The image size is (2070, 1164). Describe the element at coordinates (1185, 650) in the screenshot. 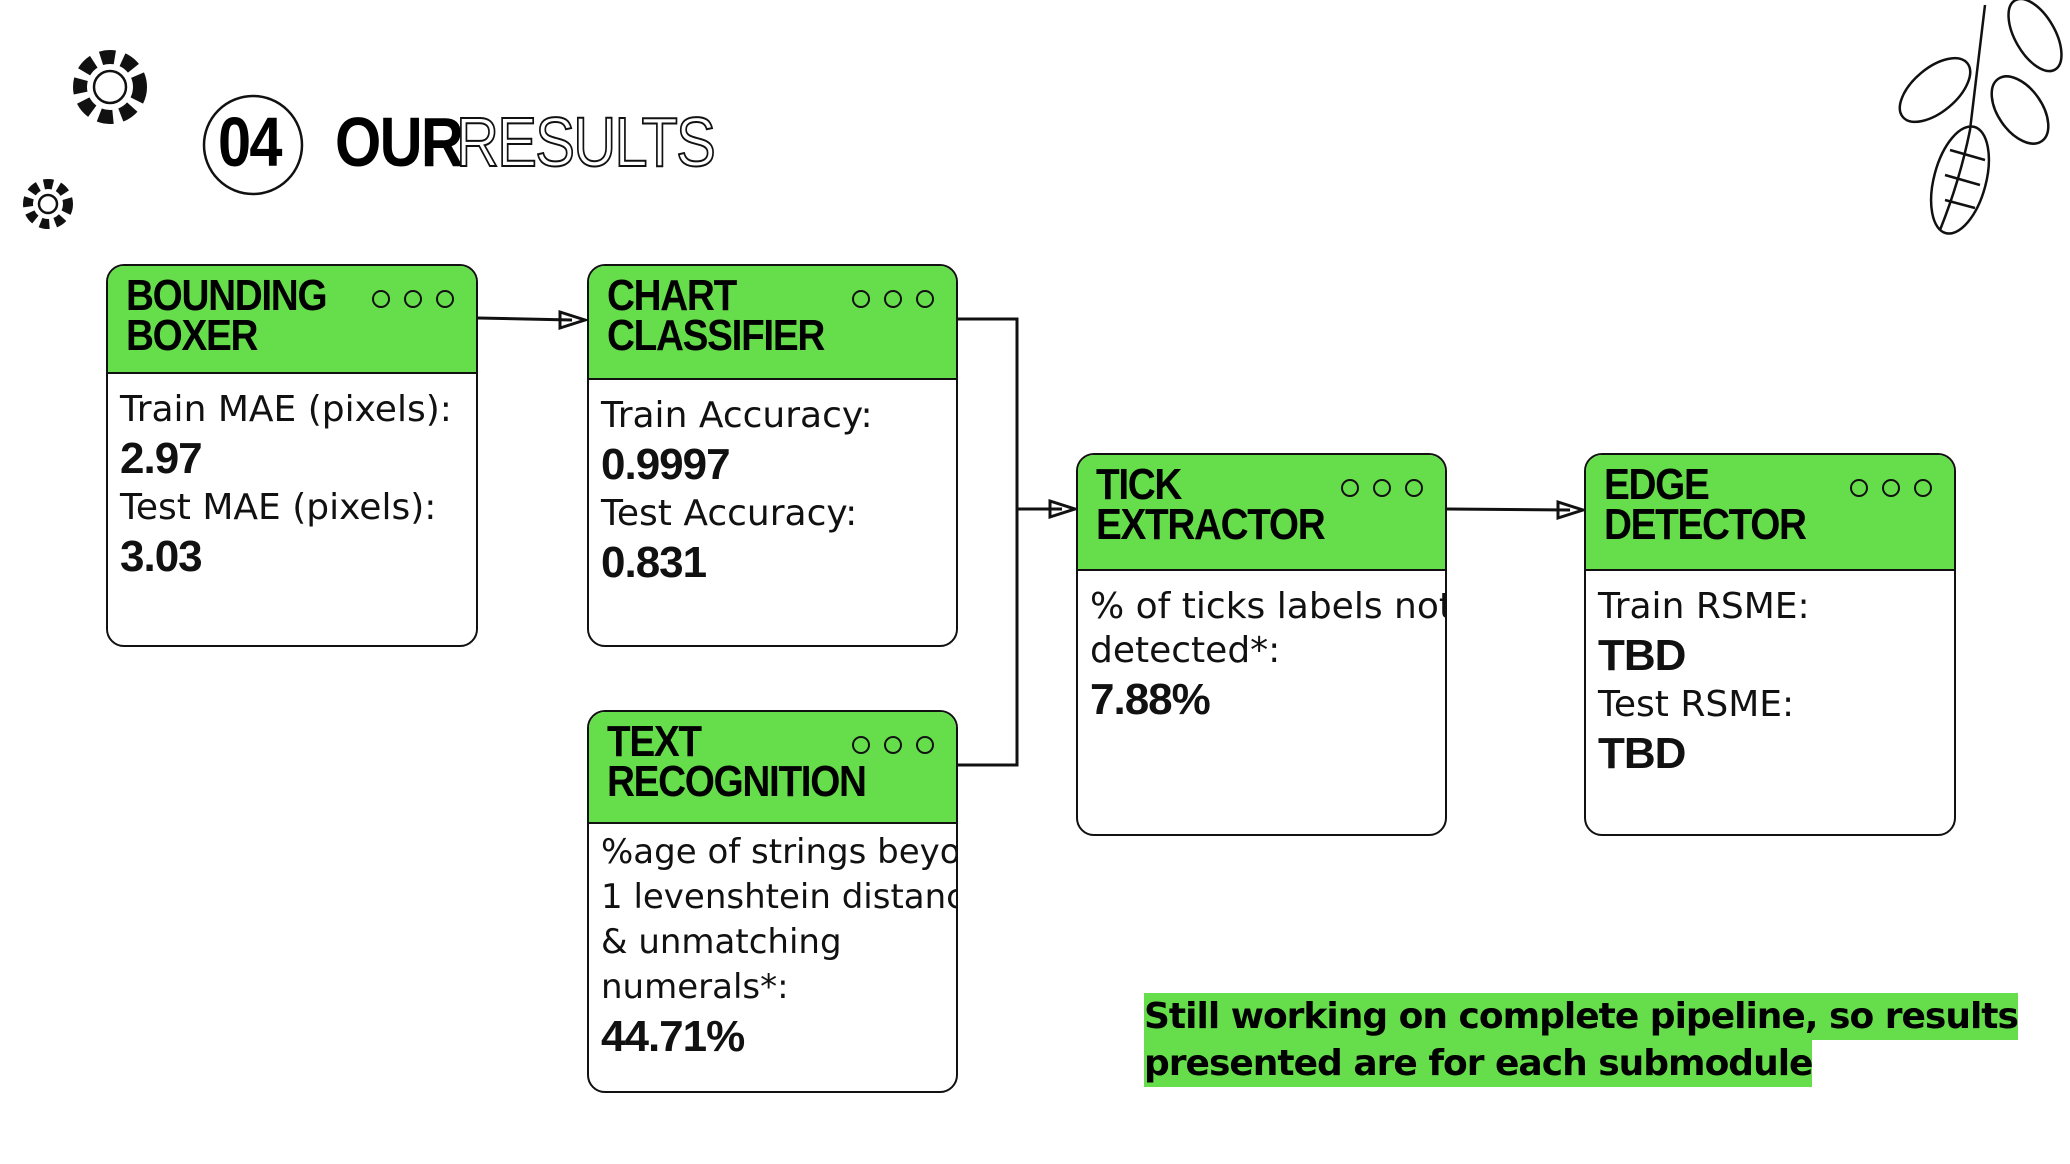

I see `metric-label: detected*:` at that location.